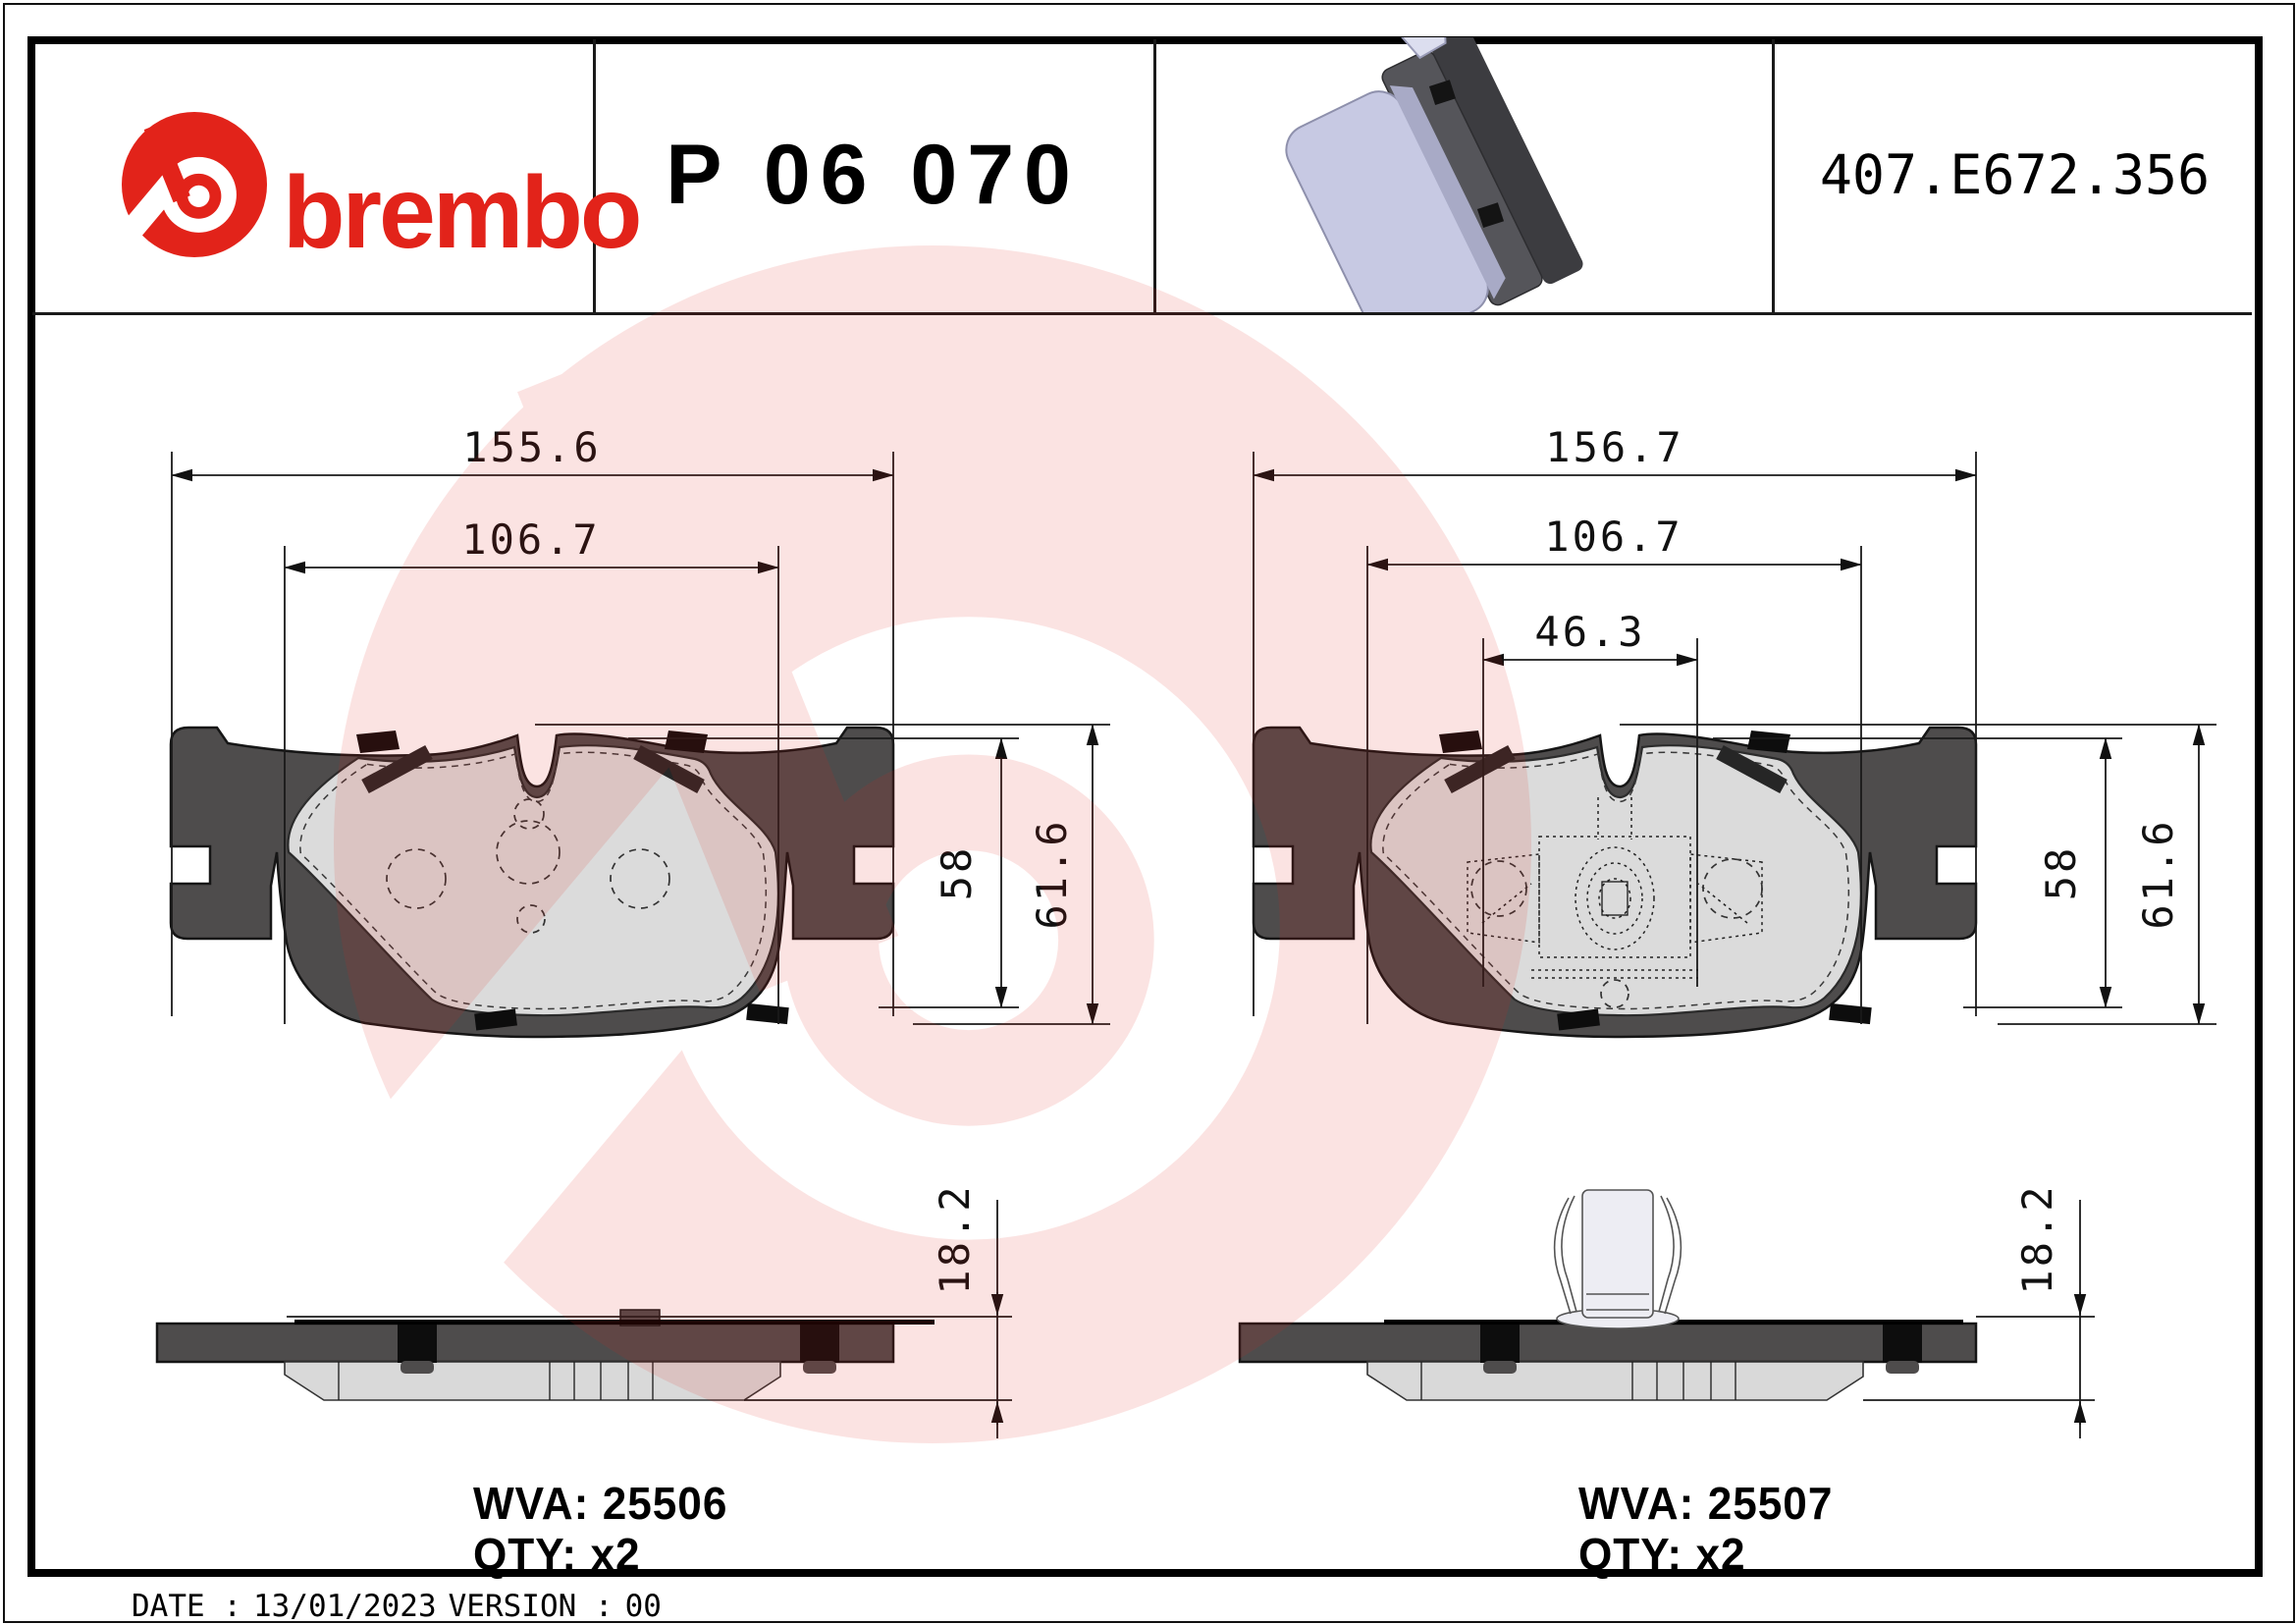  I want to click on qty-value-right: x2, so click(1720, 1554).